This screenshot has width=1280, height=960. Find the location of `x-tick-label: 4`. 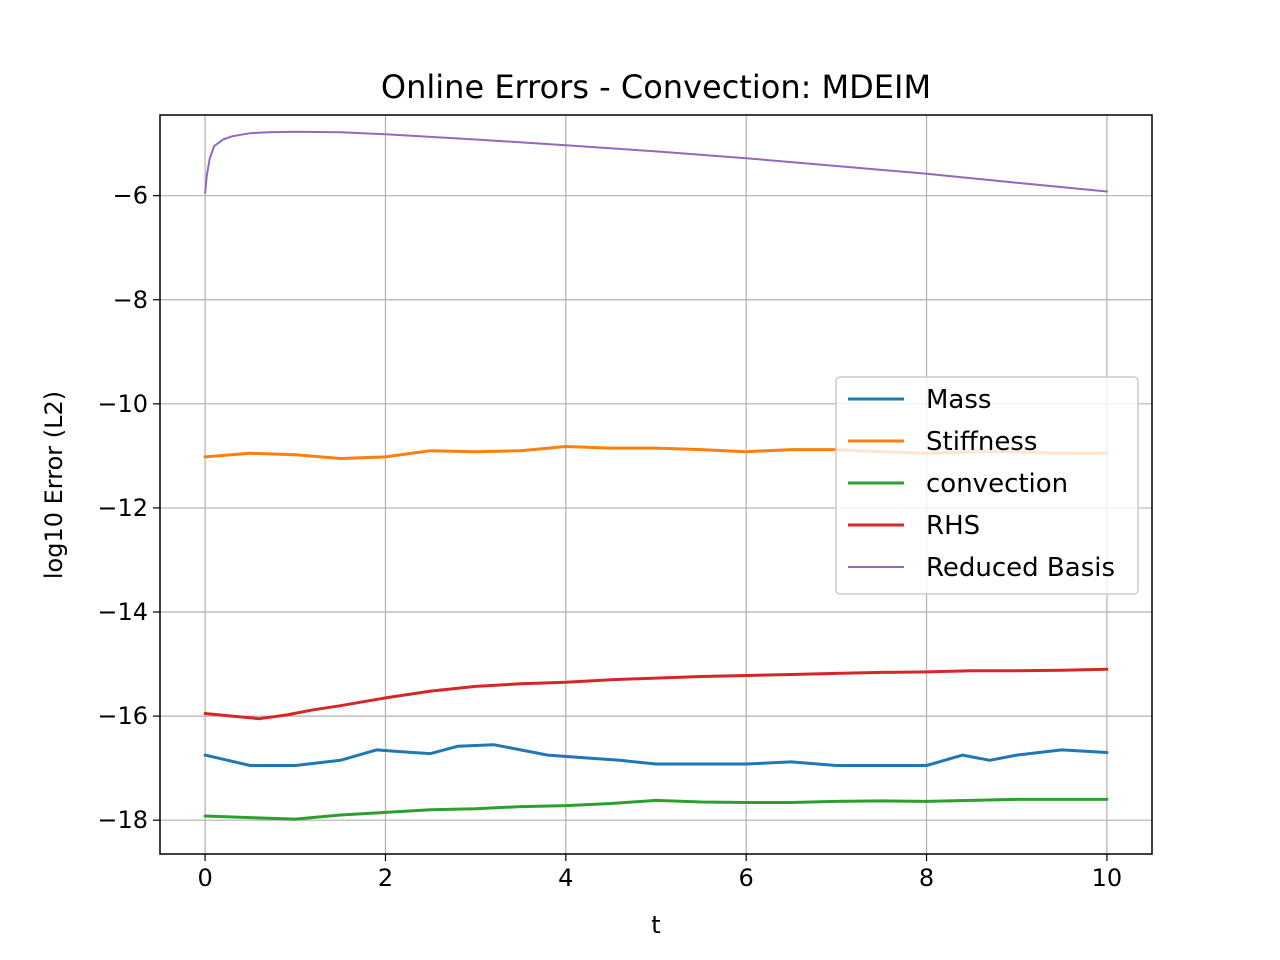

x-tick-label: 4 is located at coordinates (565, 878).